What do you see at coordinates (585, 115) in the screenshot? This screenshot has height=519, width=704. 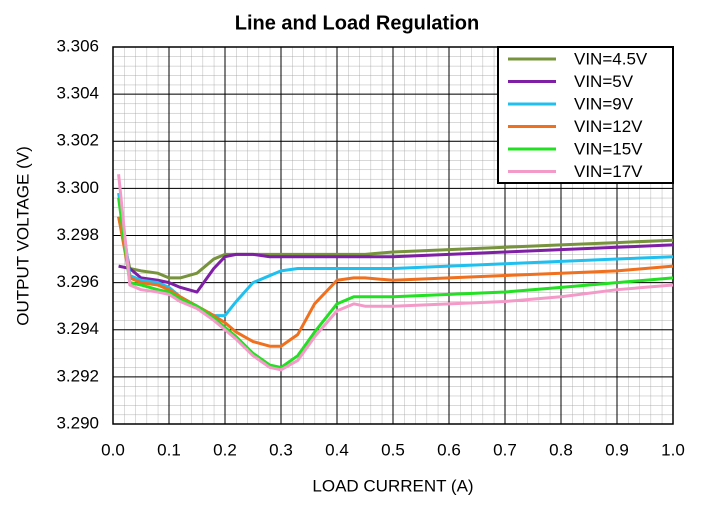 I see `legend-box` at bounding box center [585, 115].